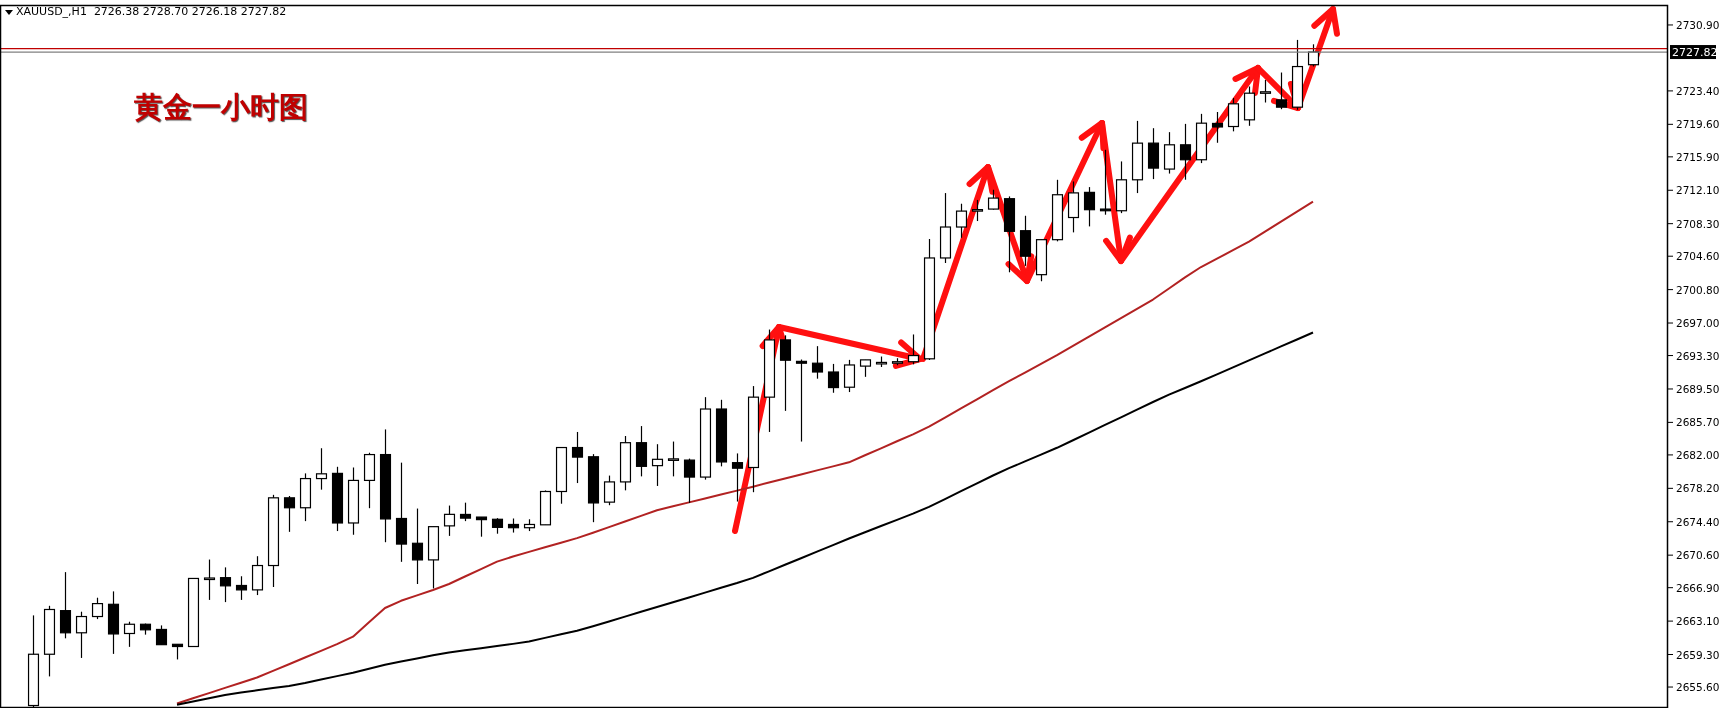 This screenshot has height=708, width=1728. Describe the element at coordinates (1698, 488) in the screenshot. I see `y-tick-label: 2678.20` at that location.